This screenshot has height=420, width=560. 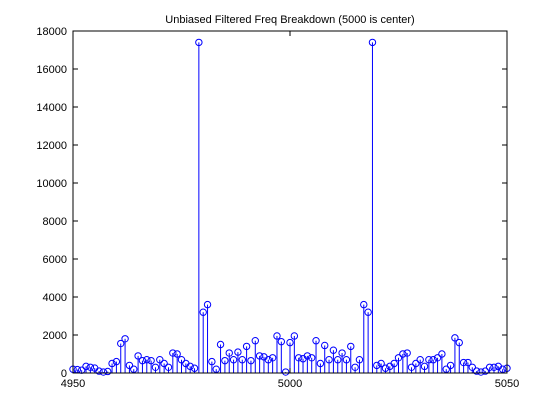 I want to click on y-tick-label: 6000, so click(x=55, y=260).